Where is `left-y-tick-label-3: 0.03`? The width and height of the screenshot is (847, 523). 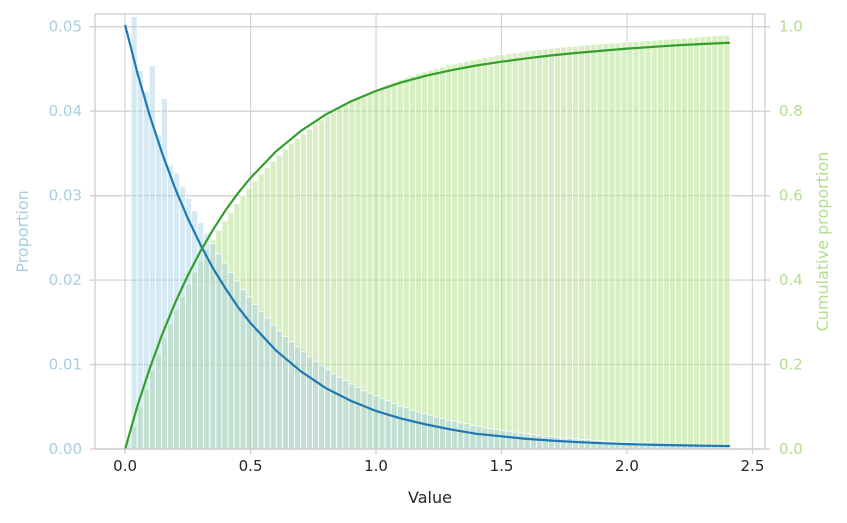
left-y-tick-label-3: 0.03 is located at coordinates (65, 196).